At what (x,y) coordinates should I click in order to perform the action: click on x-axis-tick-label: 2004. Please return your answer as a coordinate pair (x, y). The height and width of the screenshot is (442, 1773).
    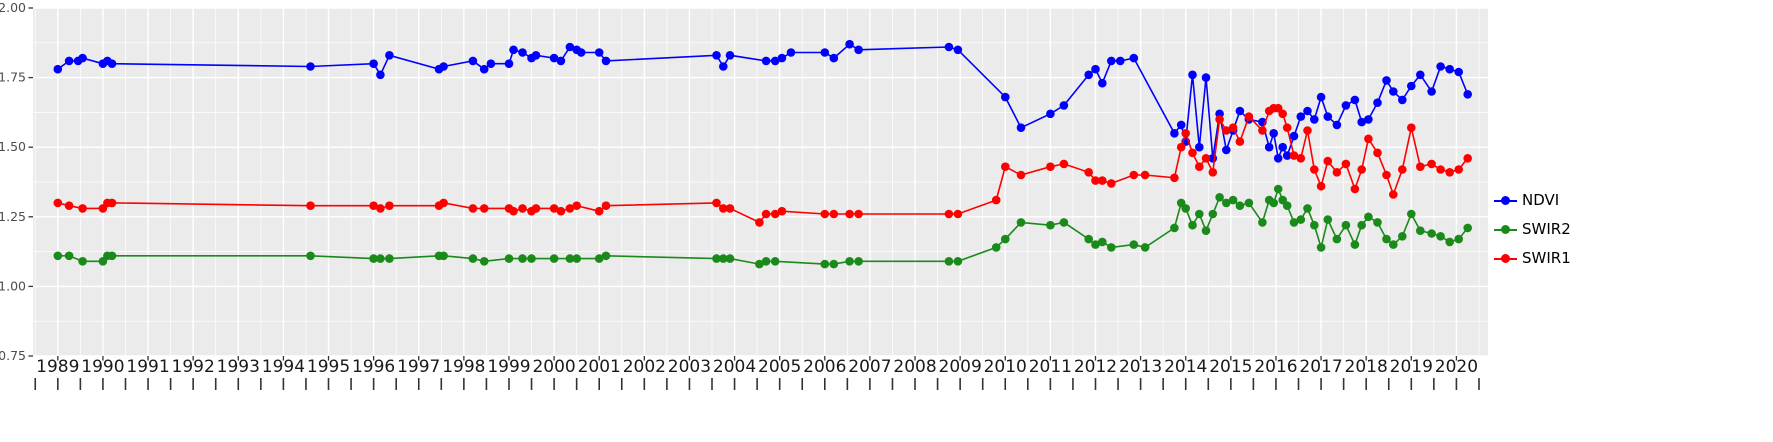
    Looking at the image, I should click on (734, 367).